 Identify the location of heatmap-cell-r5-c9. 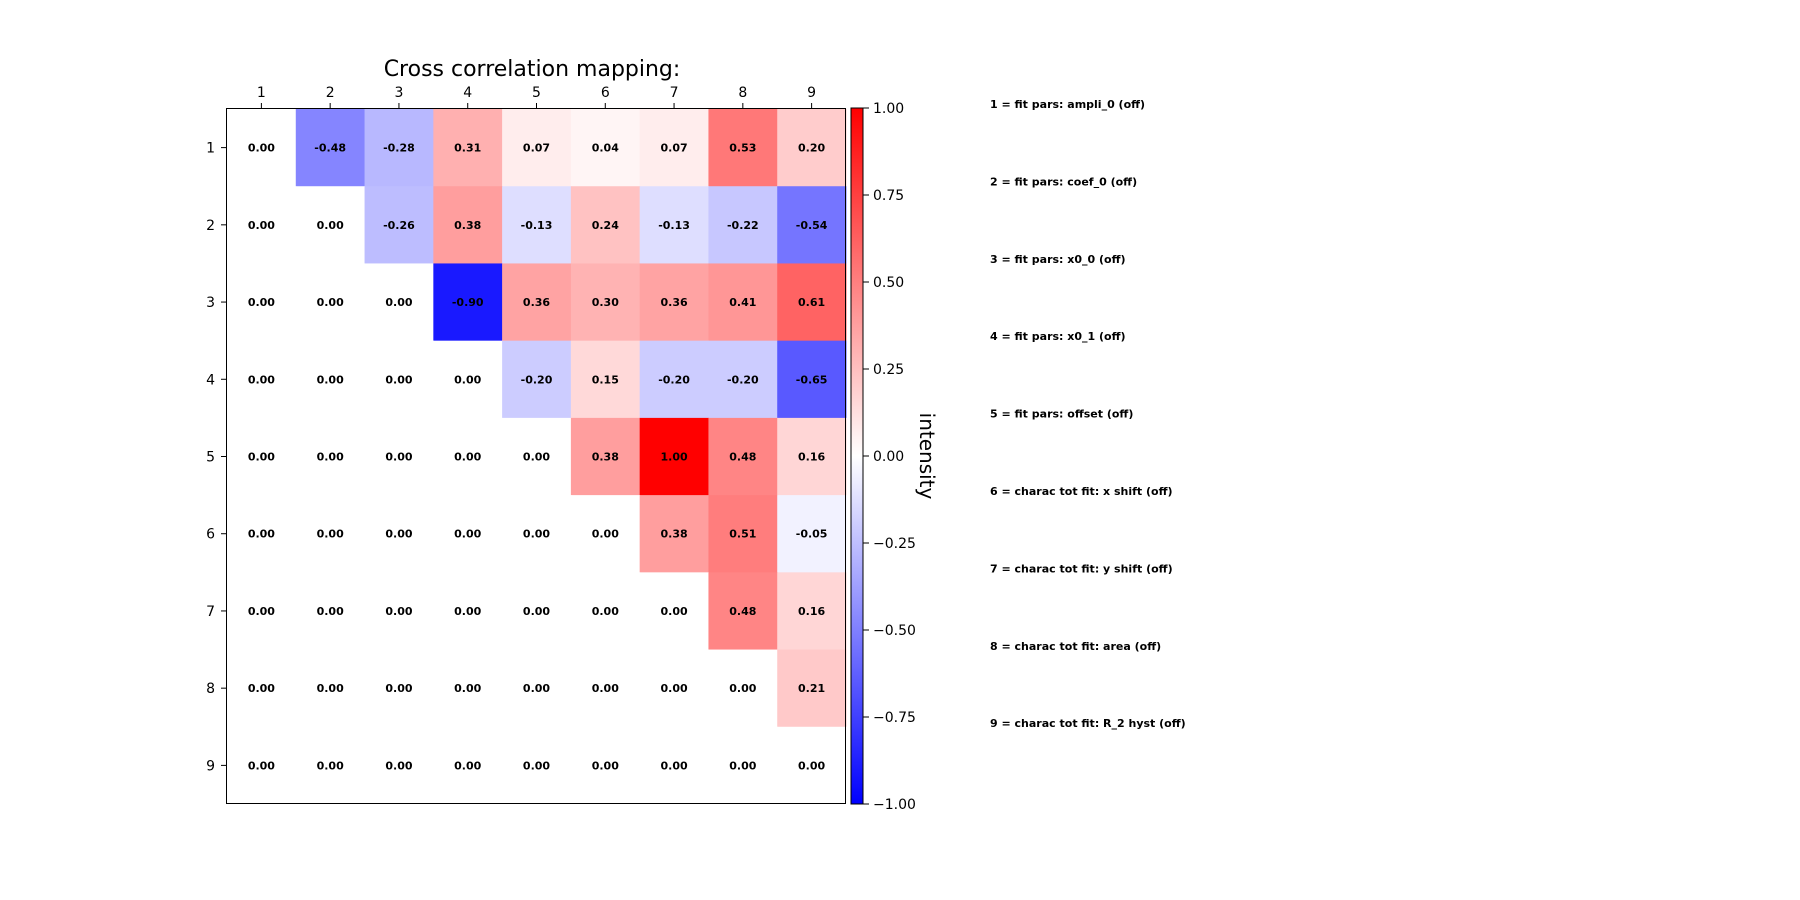
(812, 456).